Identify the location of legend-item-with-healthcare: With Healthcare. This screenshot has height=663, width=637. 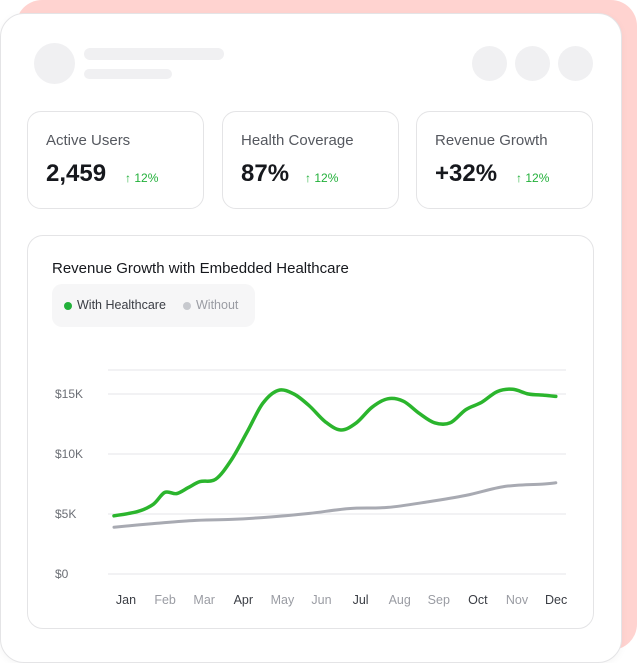
(121, 305).